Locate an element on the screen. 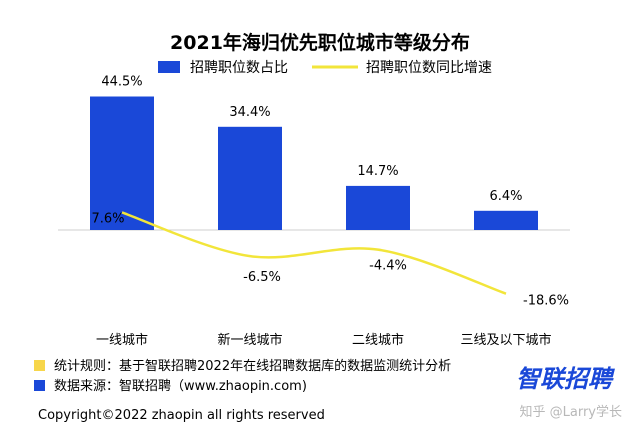 This screenshot has height=434, width=640. chart-title: 2021年海归优先职位城市等级分布 is located at coordinates (320, 42).